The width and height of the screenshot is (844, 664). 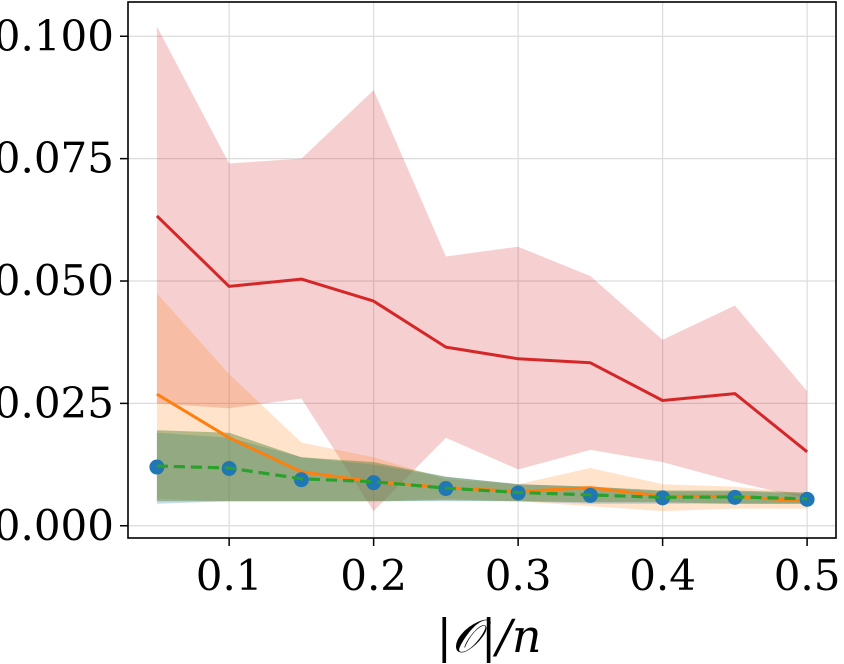 I want to click on x-axis-label: |𝒪|/n, so click(x=488, y=636).